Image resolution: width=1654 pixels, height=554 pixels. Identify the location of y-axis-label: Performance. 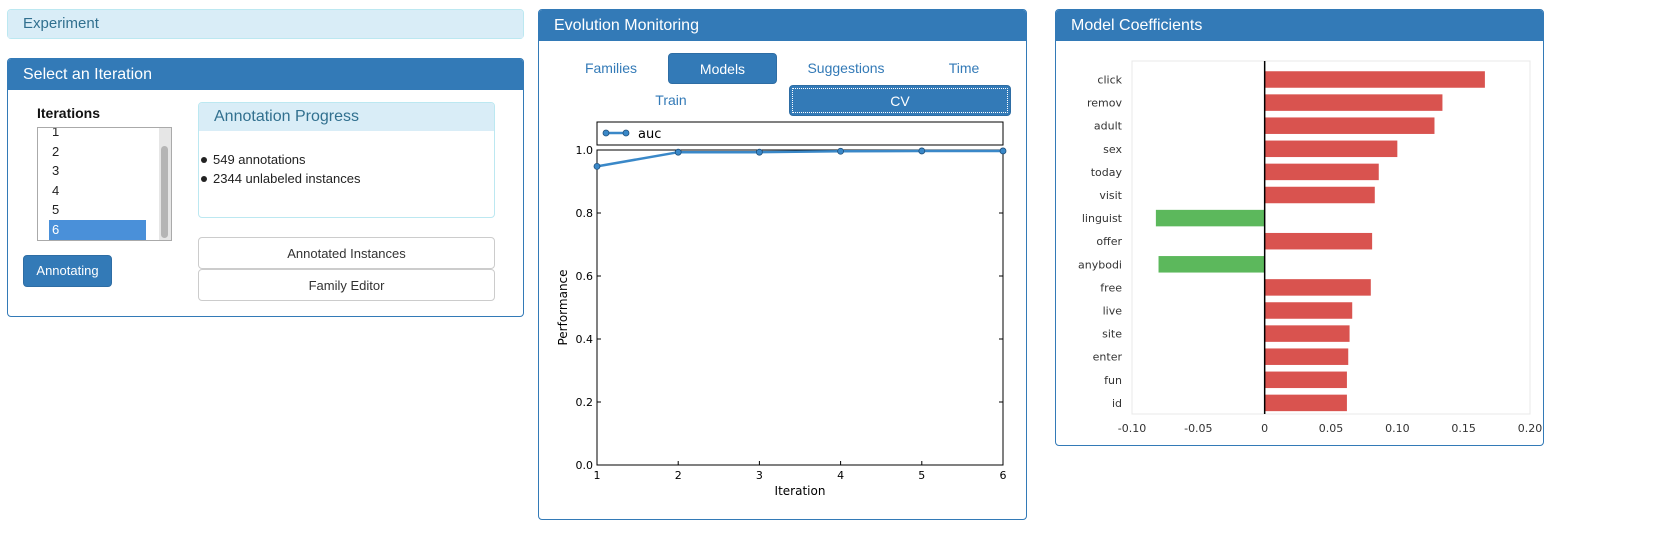
(563, 307).